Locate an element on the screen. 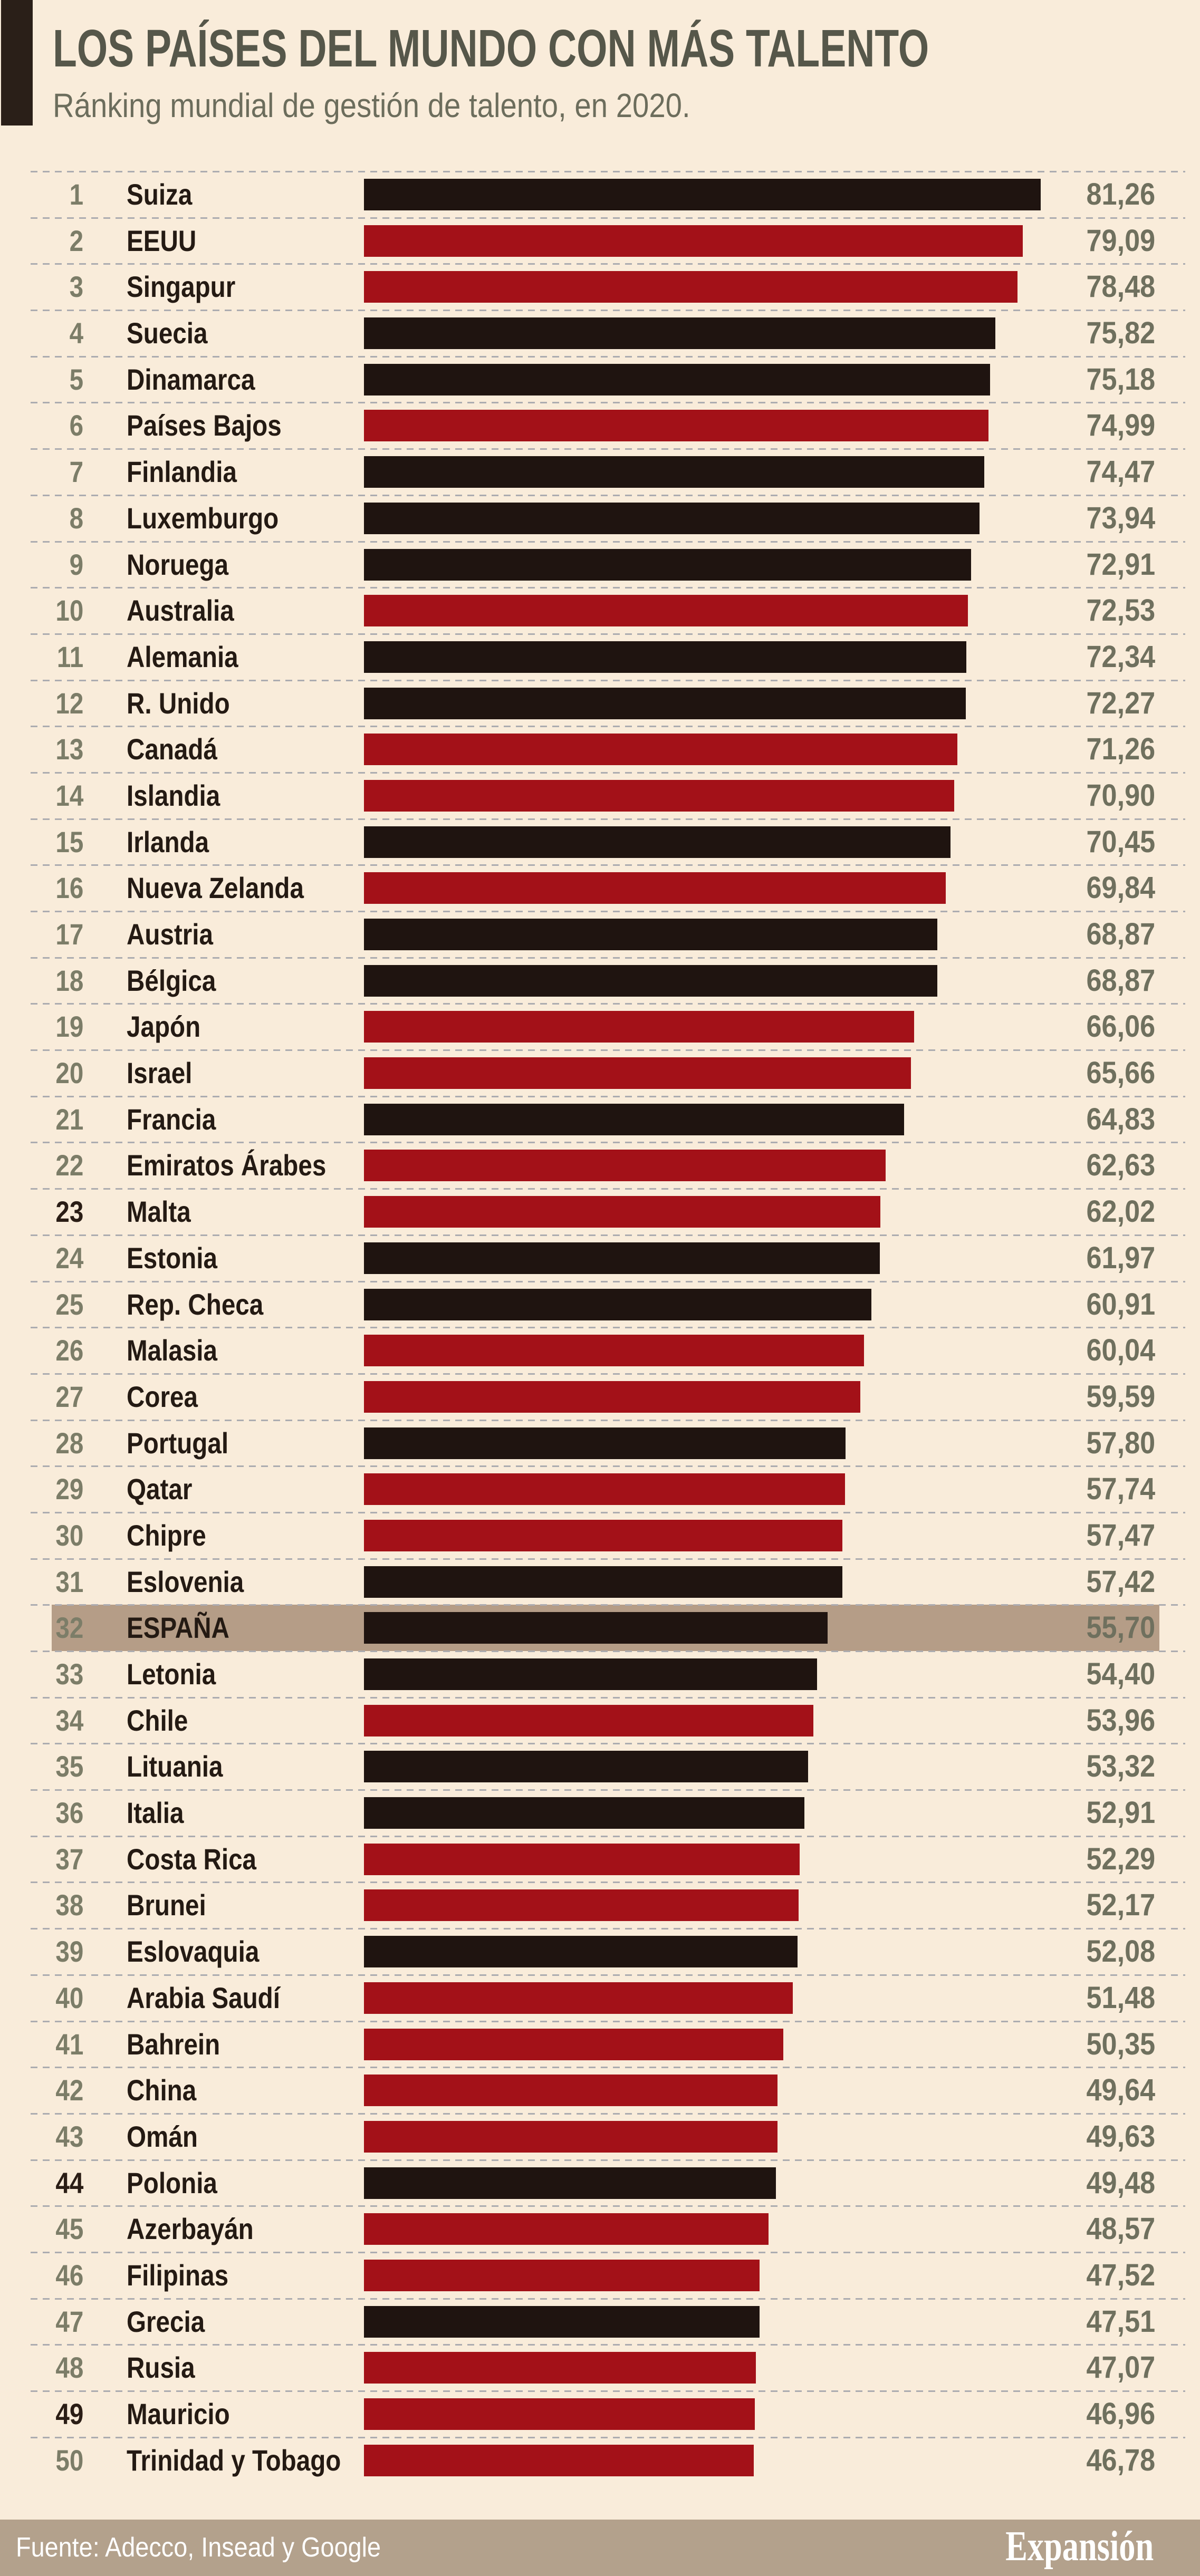 The width and height of the screenshot is (1200, 2576). source-label: Fuente: Adecco, Insead y Google is located at coordinates (198, 2547).